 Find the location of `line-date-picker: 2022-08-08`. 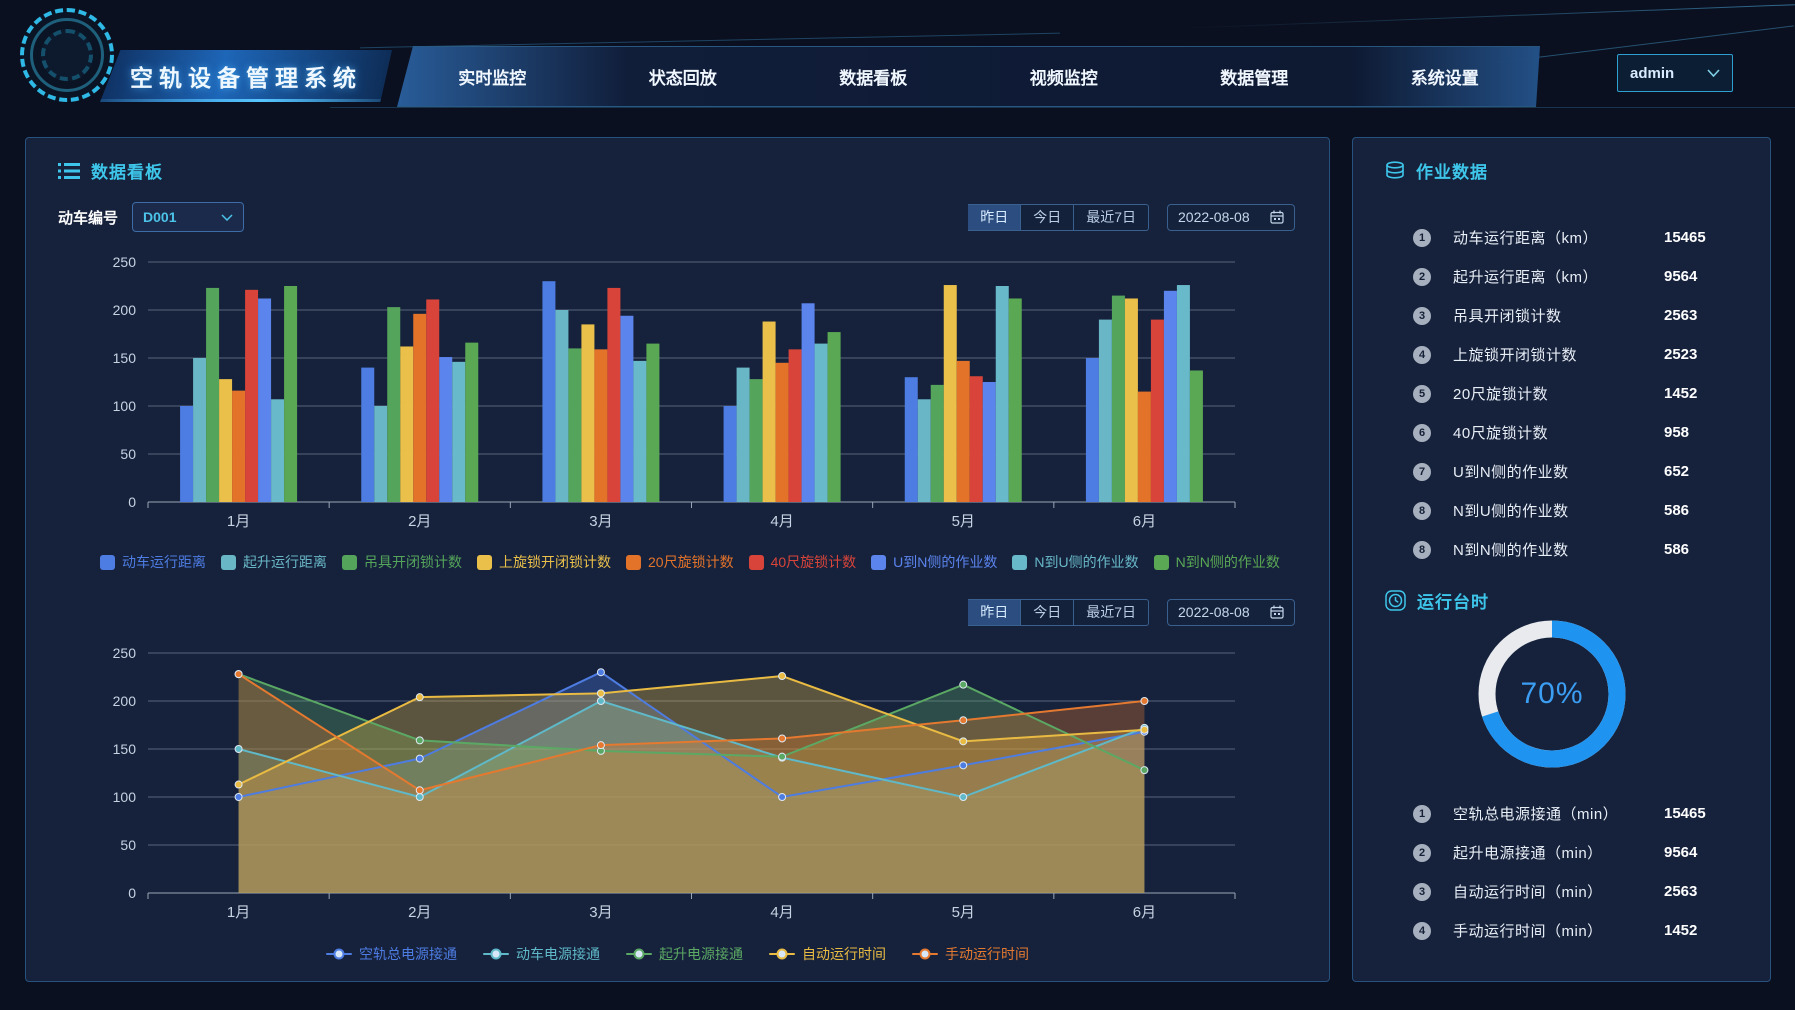

line-date-picker: 2022-08-08 is located at coordinates (1231, 612).